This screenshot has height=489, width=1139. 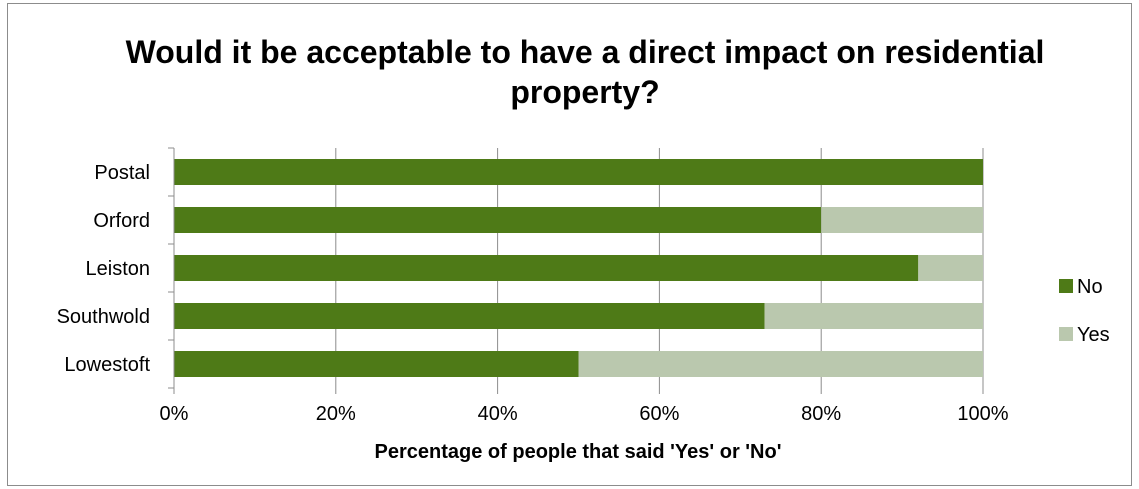 I want to click on y-tick-label: Lowestoft, so click(x=107, y=365).